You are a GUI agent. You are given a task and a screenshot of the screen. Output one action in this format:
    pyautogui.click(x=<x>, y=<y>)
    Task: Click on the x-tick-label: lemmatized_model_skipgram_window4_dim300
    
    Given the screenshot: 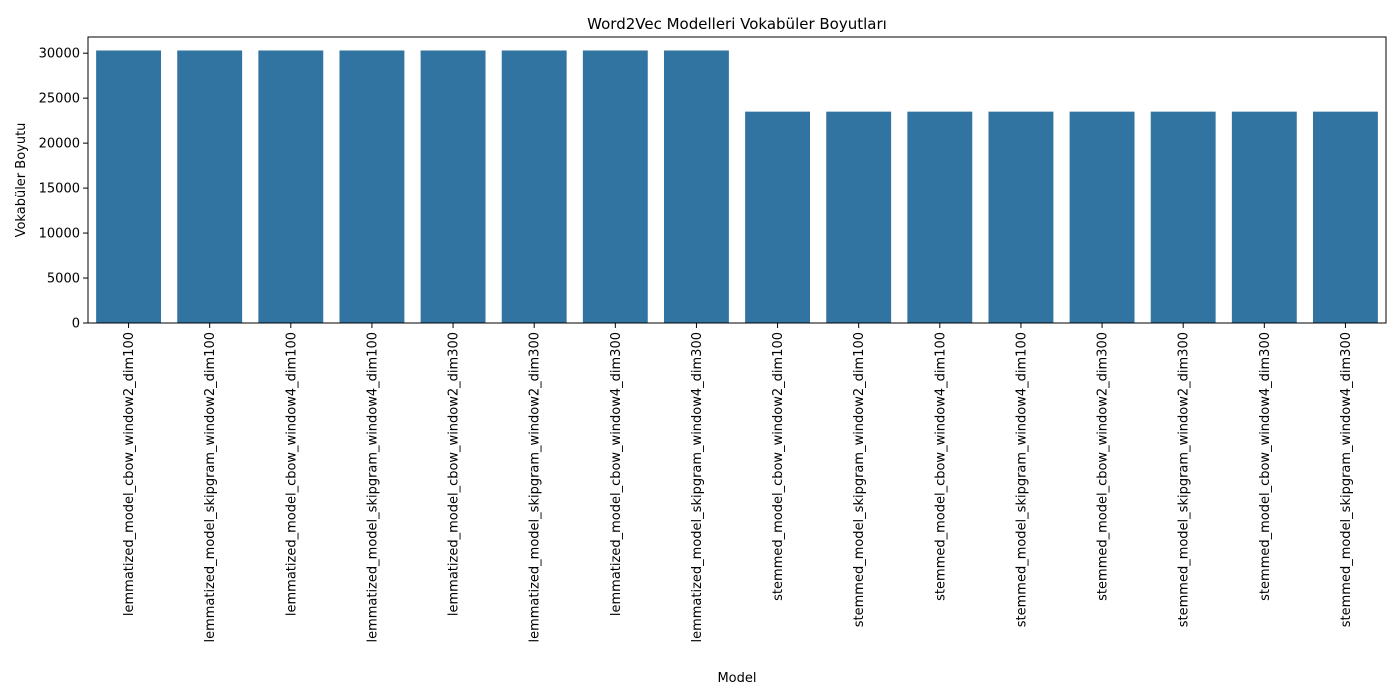 What is the action you would take?
    pyautogui.click(x=697, y=487)
    